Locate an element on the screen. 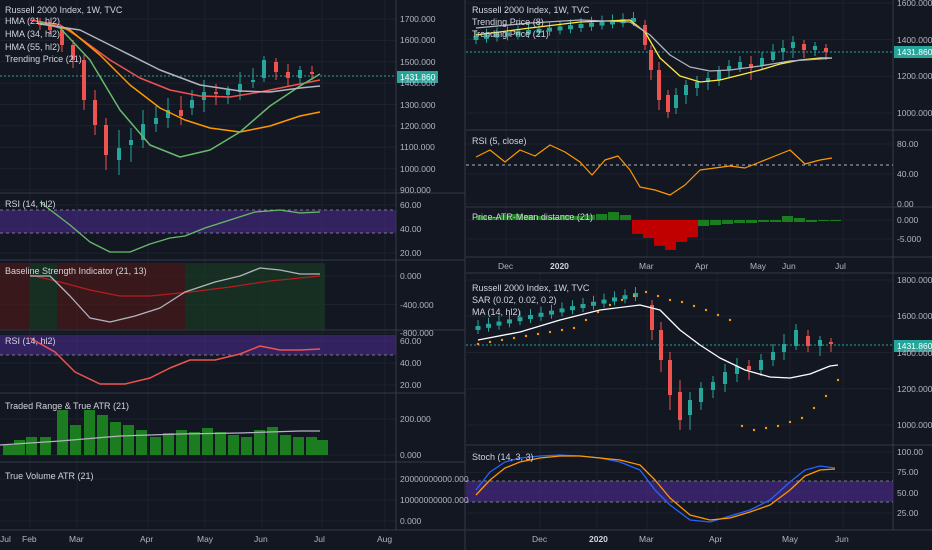  right-top-main-title: Russell 2000 Index, 1W, TVC is located at coordinates (531, 10).